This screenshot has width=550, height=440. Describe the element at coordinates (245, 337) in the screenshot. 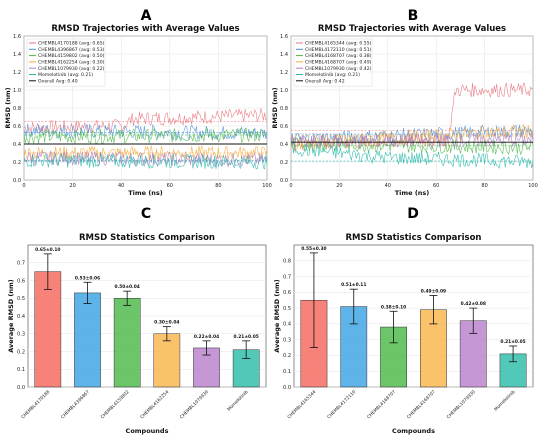

I see `value-label: 0.21±0.05` at that location.